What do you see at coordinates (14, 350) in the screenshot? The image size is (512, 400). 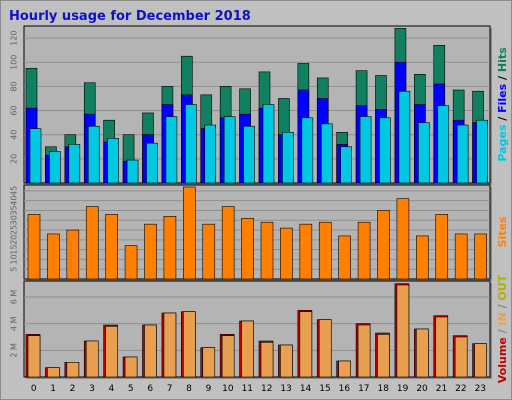 I see `y-tick-label: 2 M` at bounding box center [14, 350].